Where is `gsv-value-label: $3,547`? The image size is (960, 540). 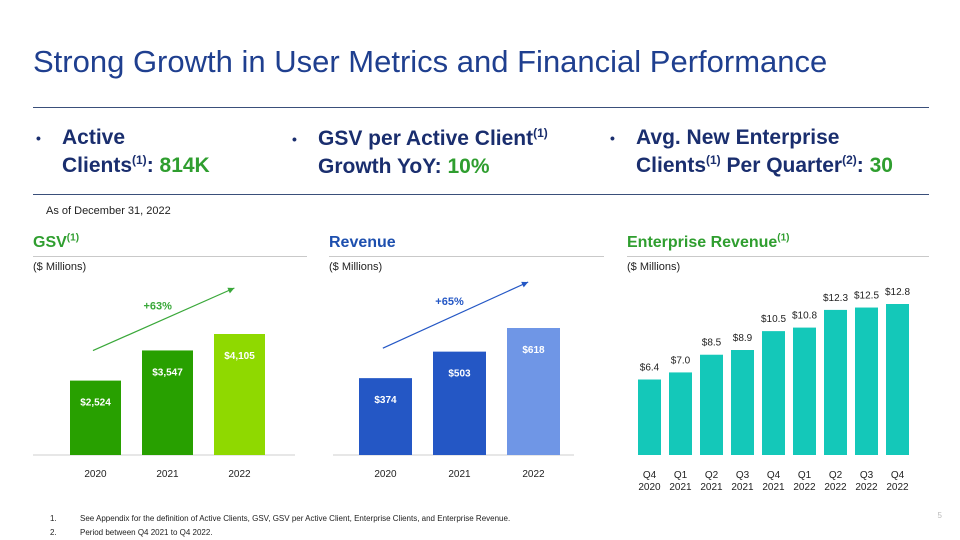
gsv-value-label: $3,547 is located at coordinates (167, 372).